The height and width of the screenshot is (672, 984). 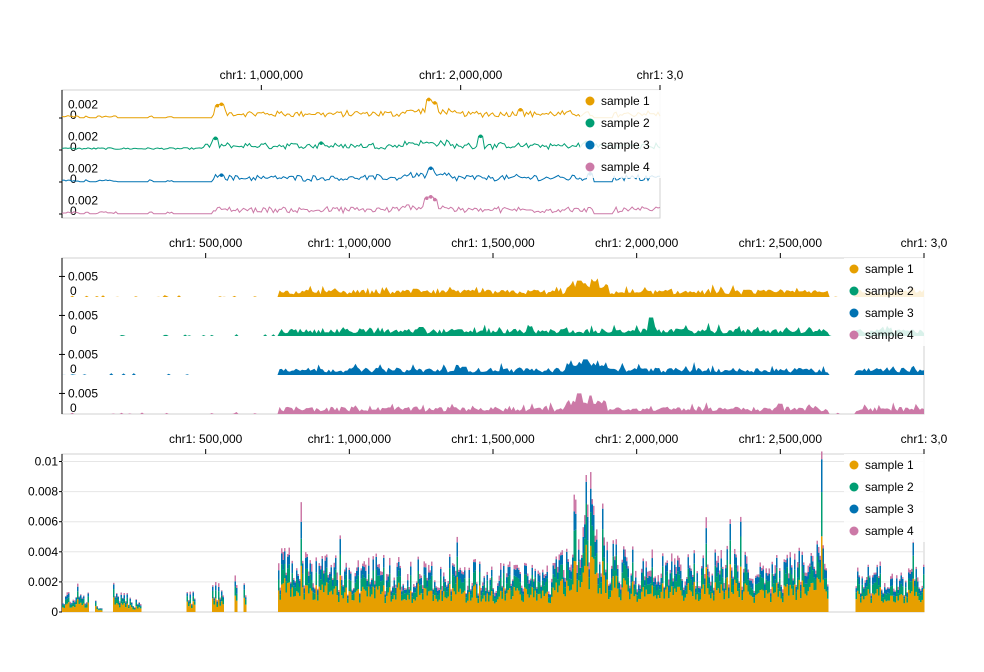 I want to click on x-tick-label: chr1: 1,000,000, so click(x=262, y=75).